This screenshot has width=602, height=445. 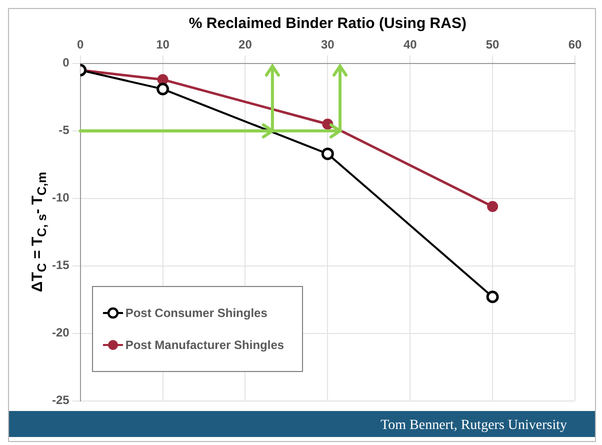 What do you see at coordinates (204, 345) in the screenshot?
I see `legend-label: Post Manufacturer Shingles` at bounding box center [204, 345].